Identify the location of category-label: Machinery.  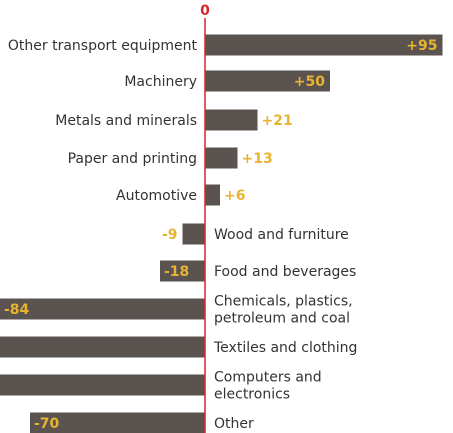
(160, 82).